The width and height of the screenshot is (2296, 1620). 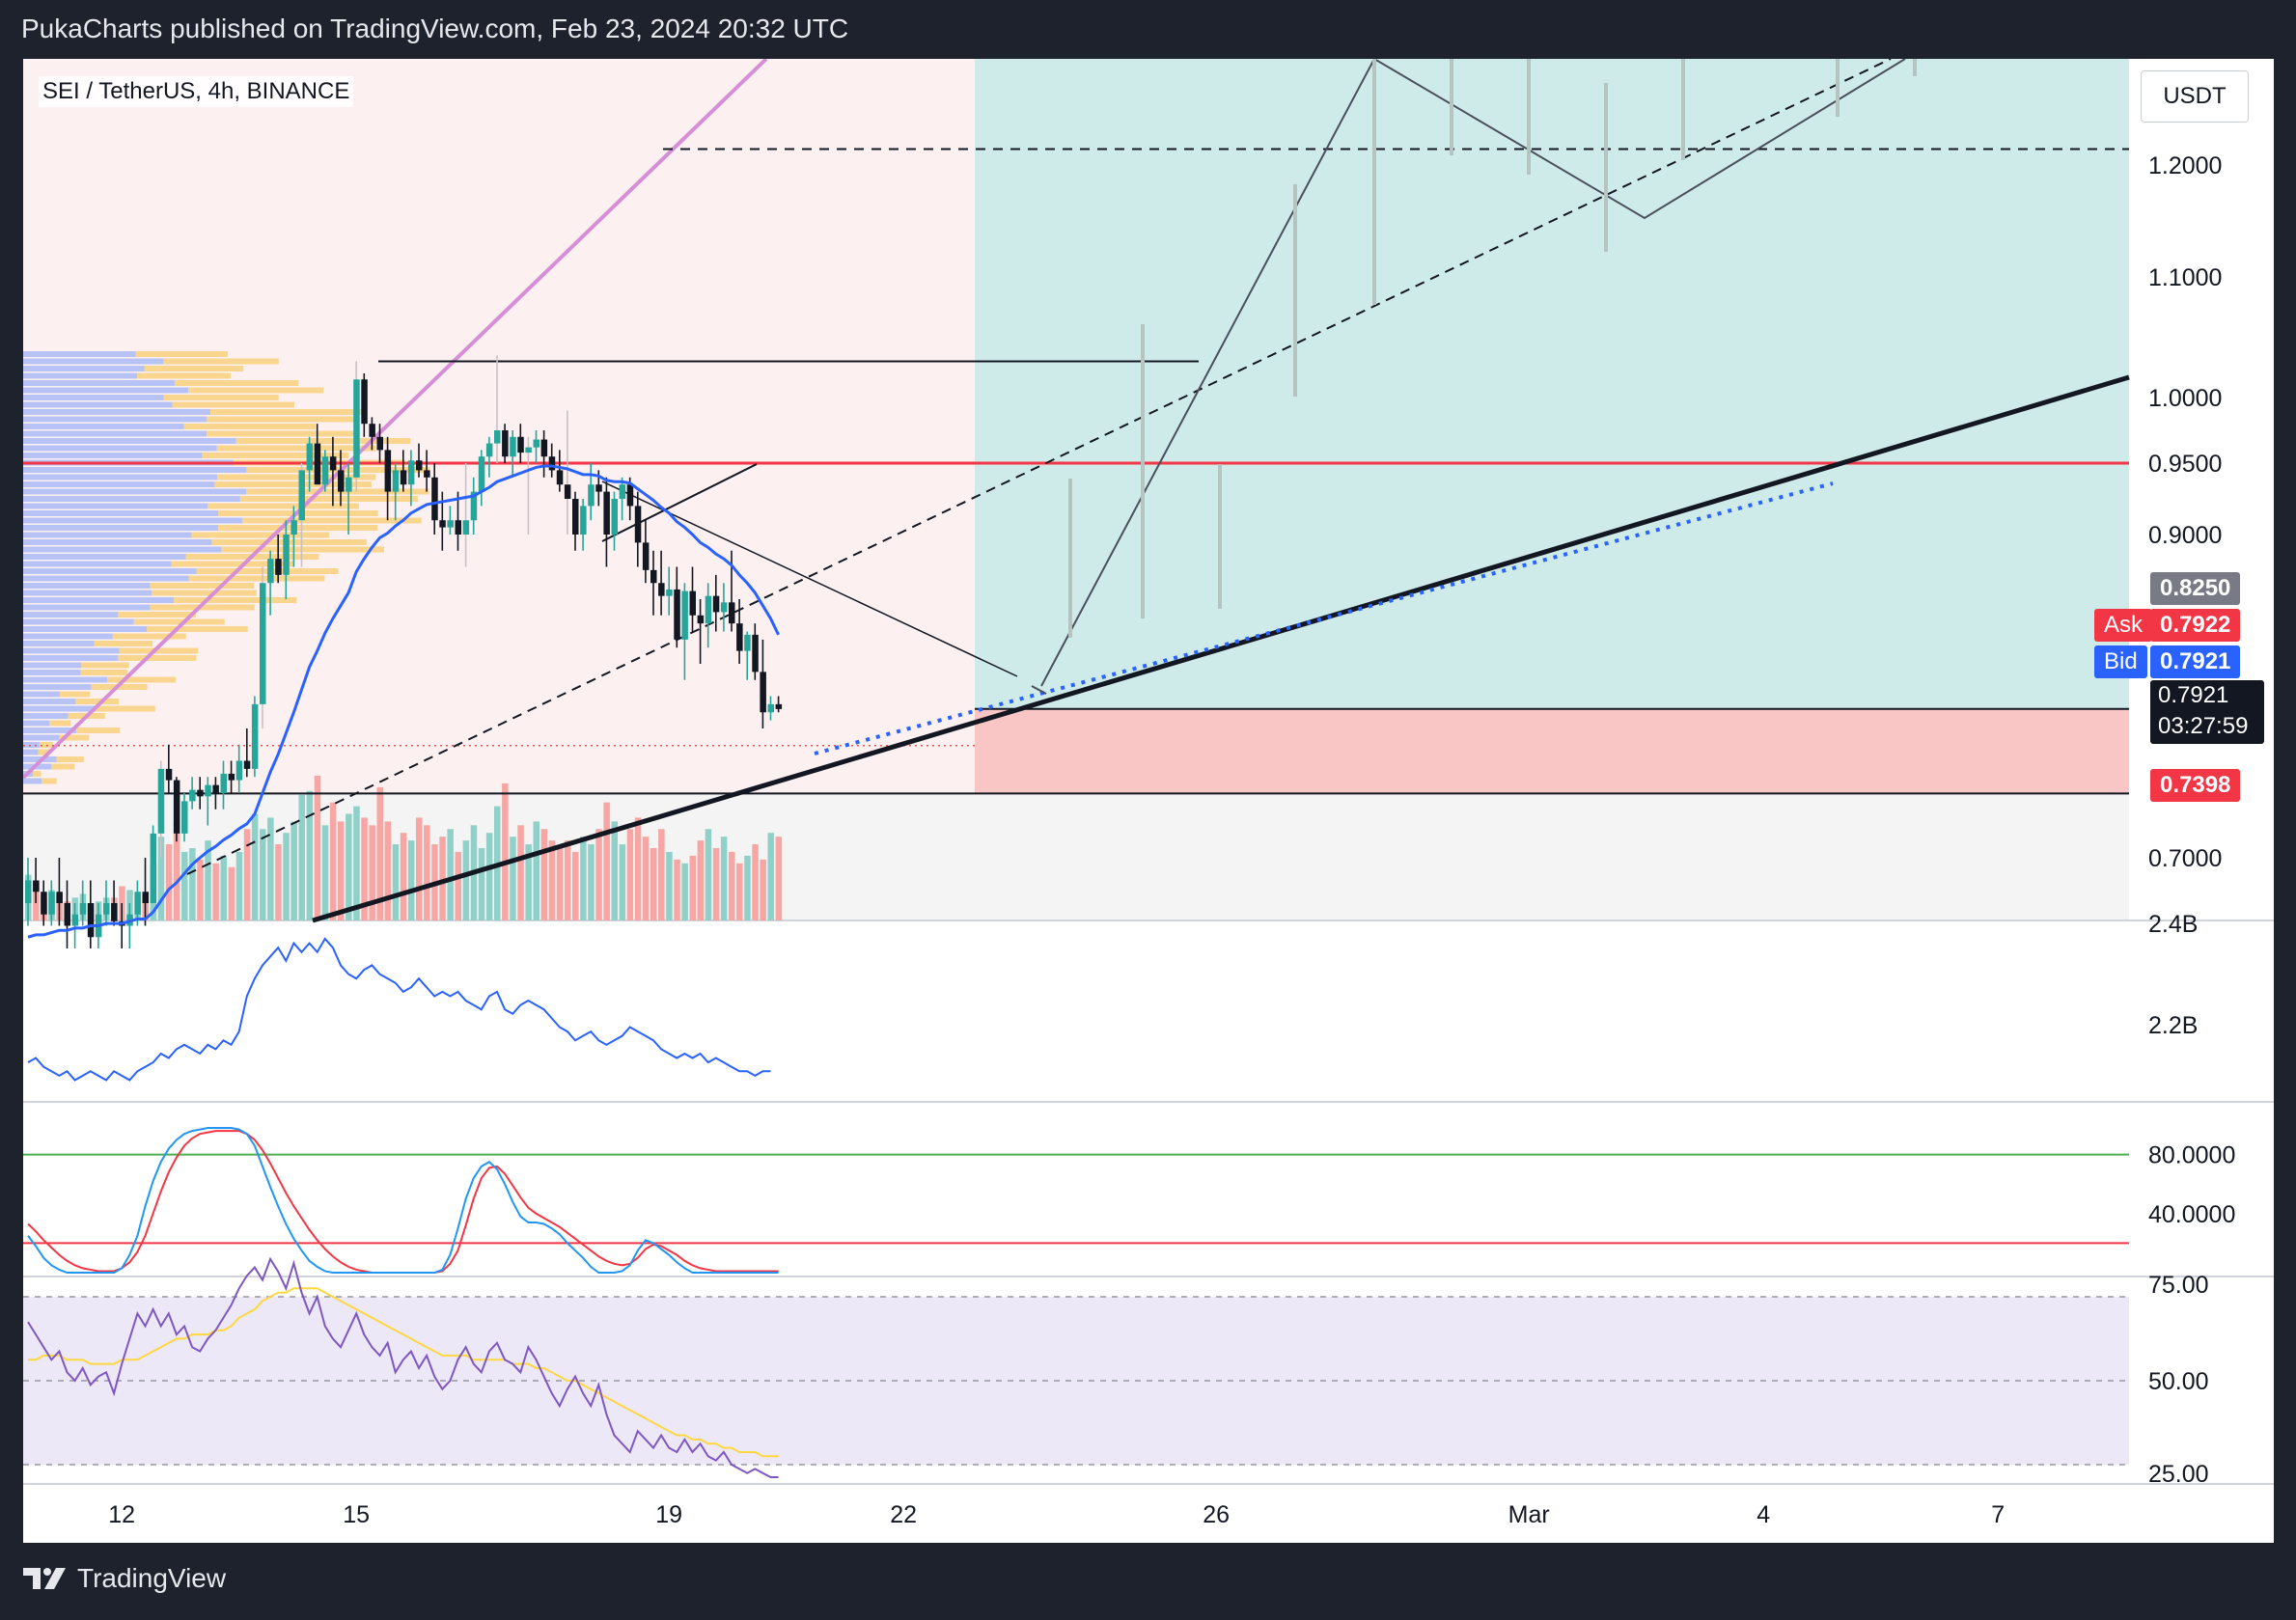 I want to click on price-axis-label: 0.7000, so click(x=2185, y=858).